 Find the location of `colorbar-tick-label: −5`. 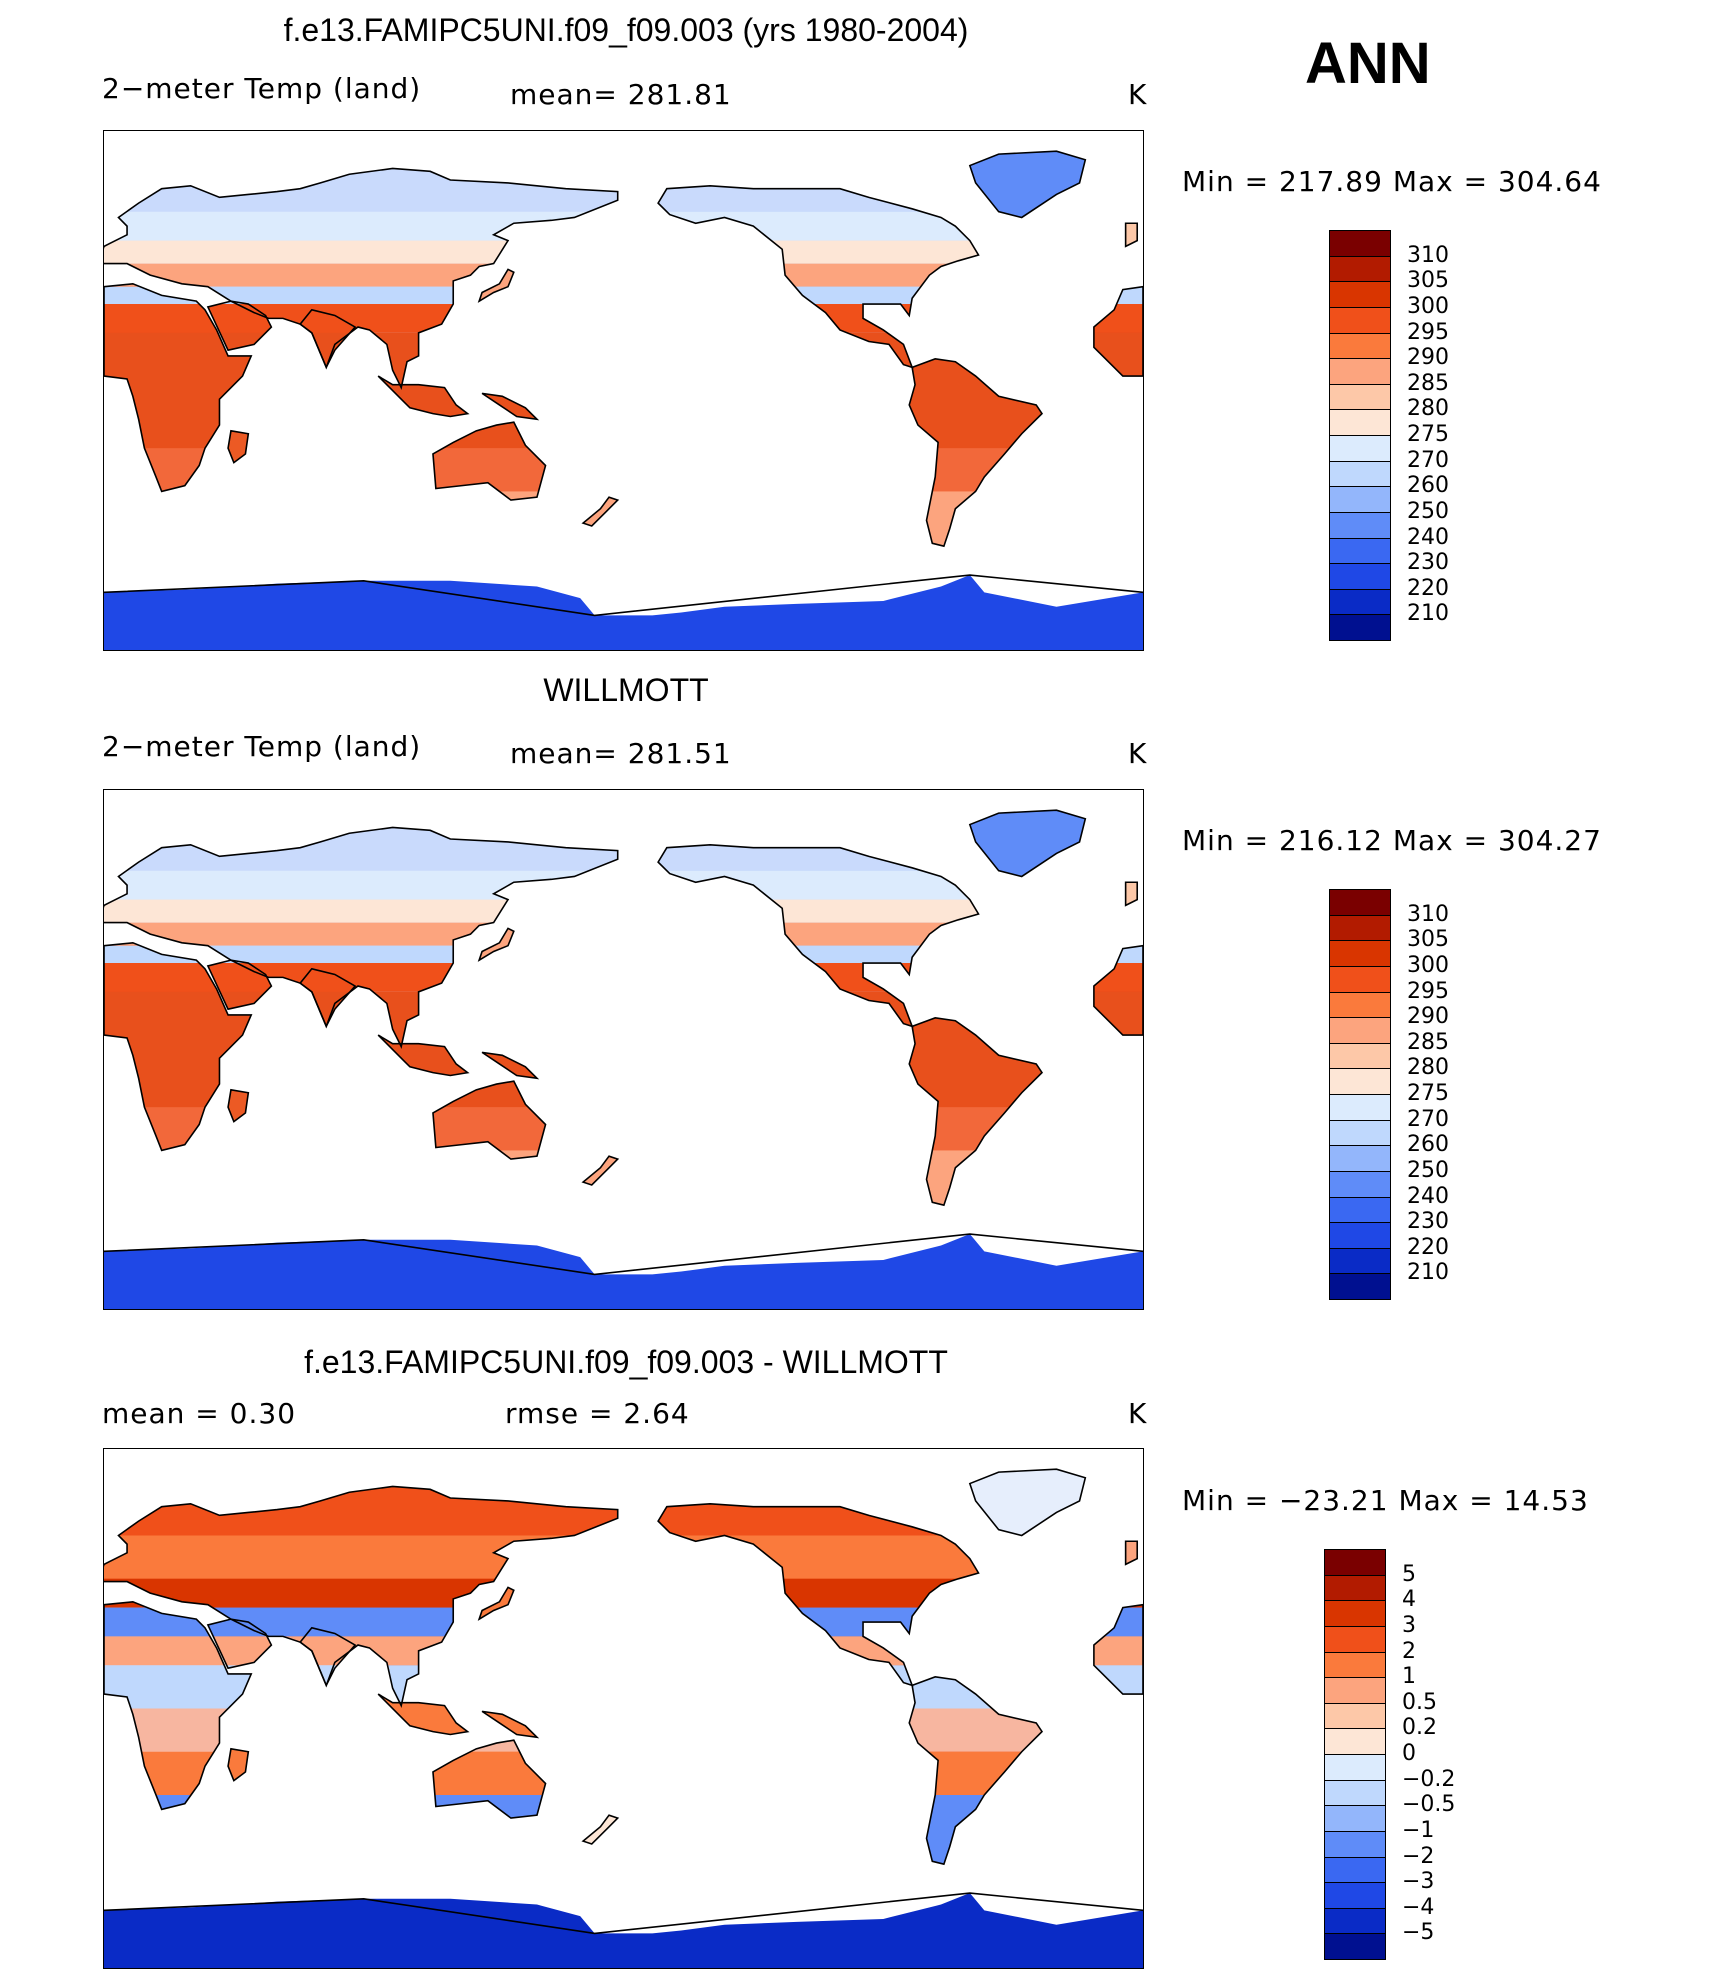

colorbar-tick-label: −5 is located at coordinates (1418, 1933).